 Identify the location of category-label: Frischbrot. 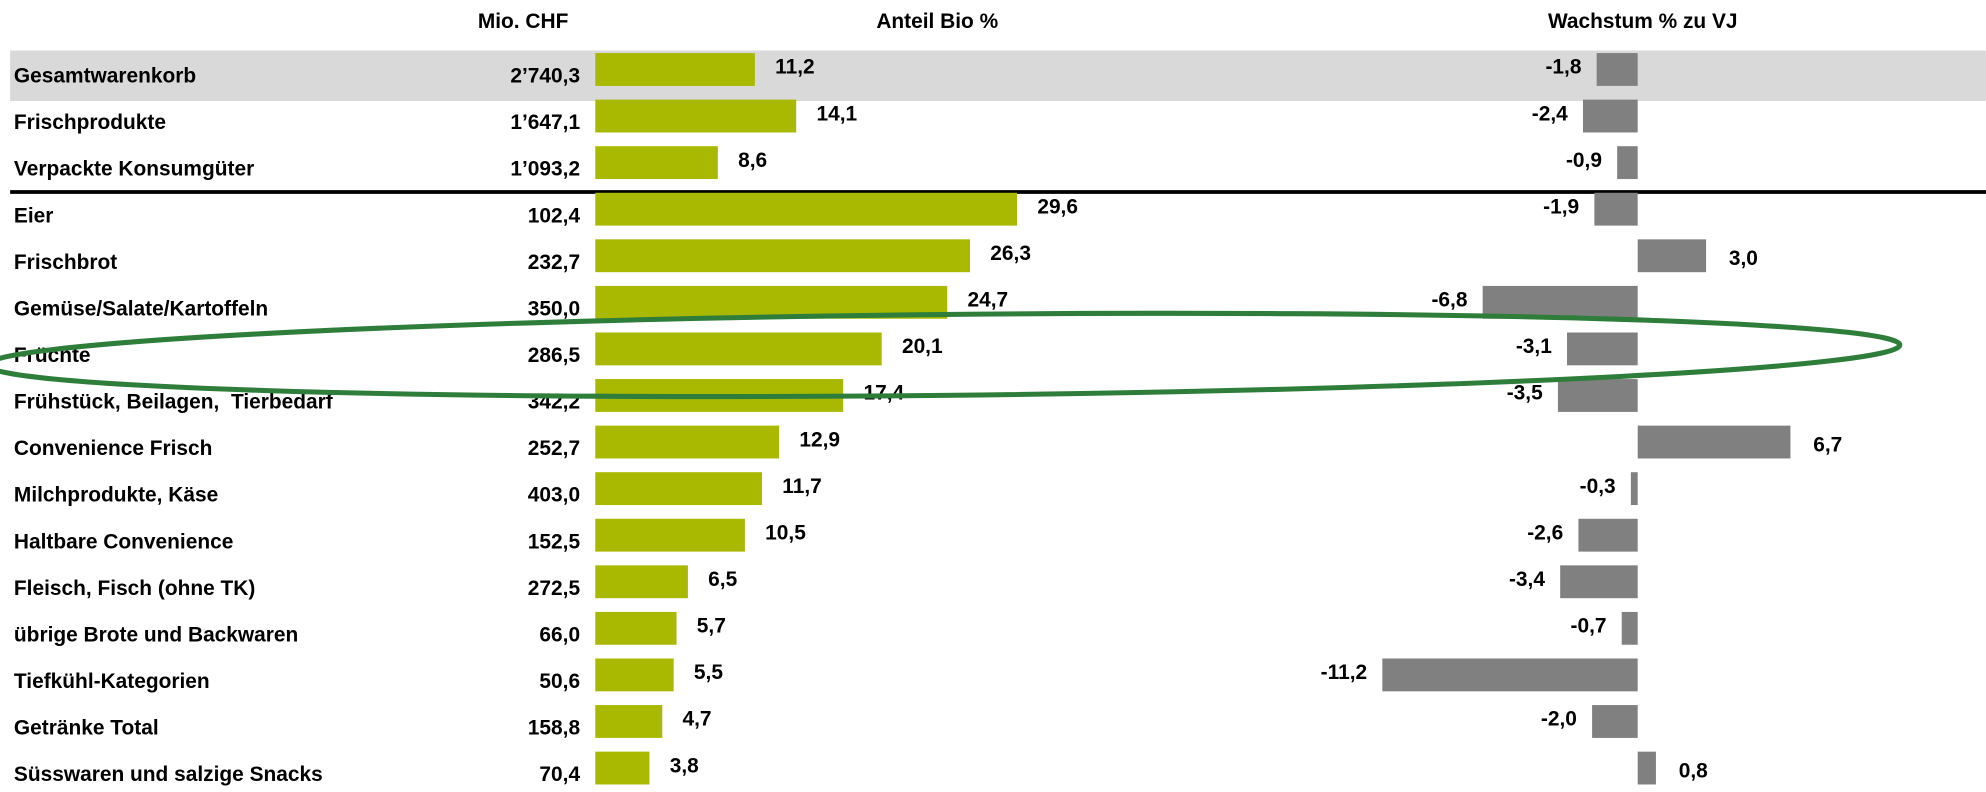
(65, 262).